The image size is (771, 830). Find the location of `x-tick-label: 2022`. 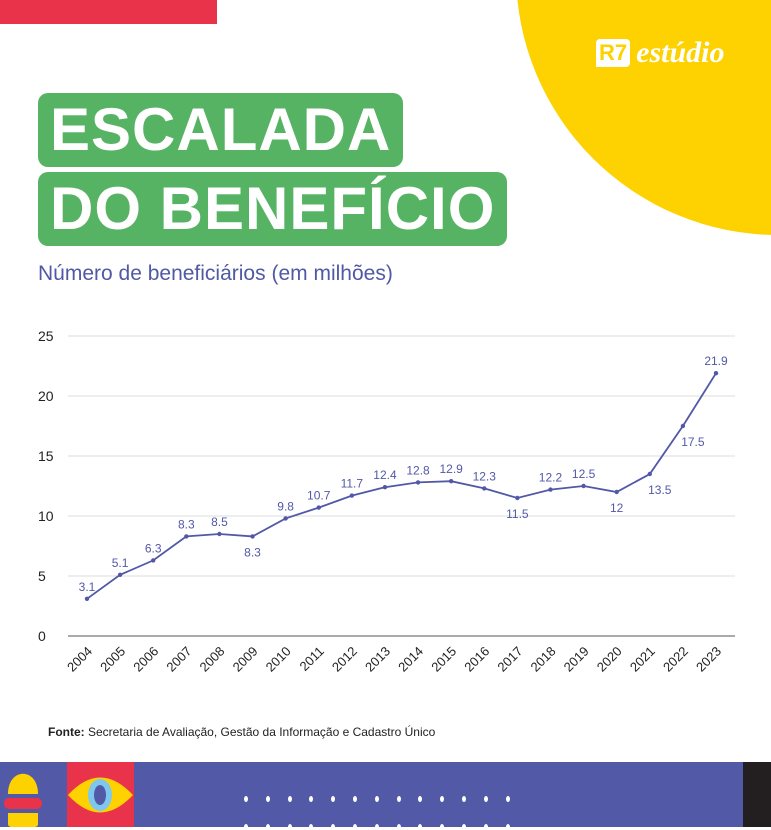

x-tick-label: 2022 is located at coordinates (675, 659).